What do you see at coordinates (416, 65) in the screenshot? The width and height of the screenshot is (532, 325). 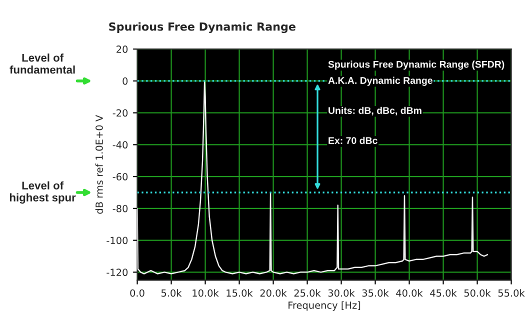 I see `annotation: Spurious Free Dynamic Range (SFDR)` at bounding box center [416, 65].